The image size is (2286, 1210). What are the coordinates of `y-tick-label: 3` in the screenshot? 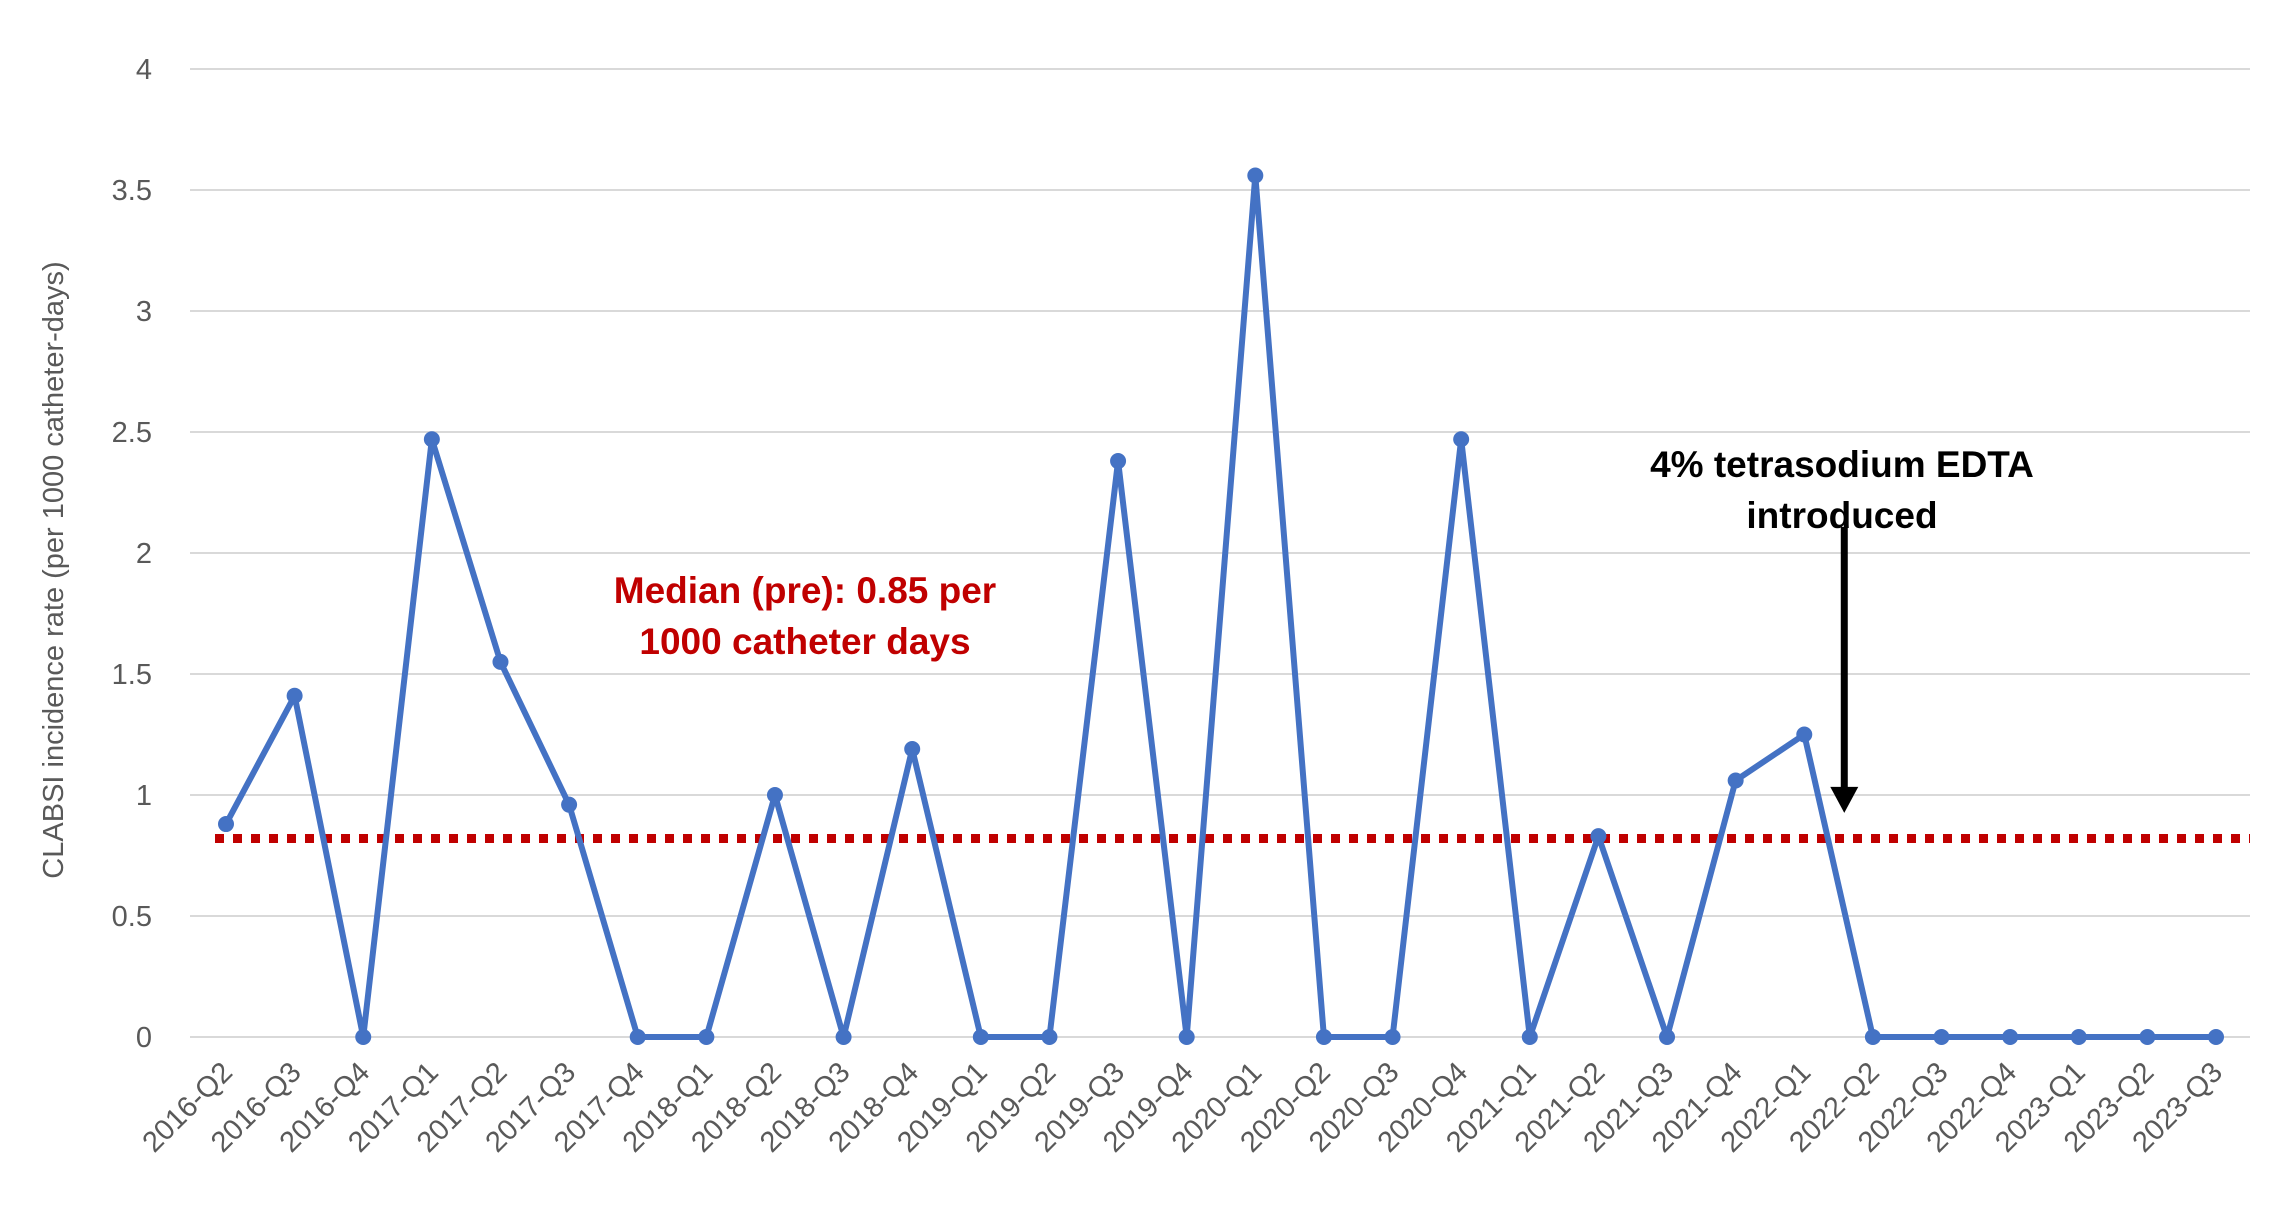 It's located at (144, 312).